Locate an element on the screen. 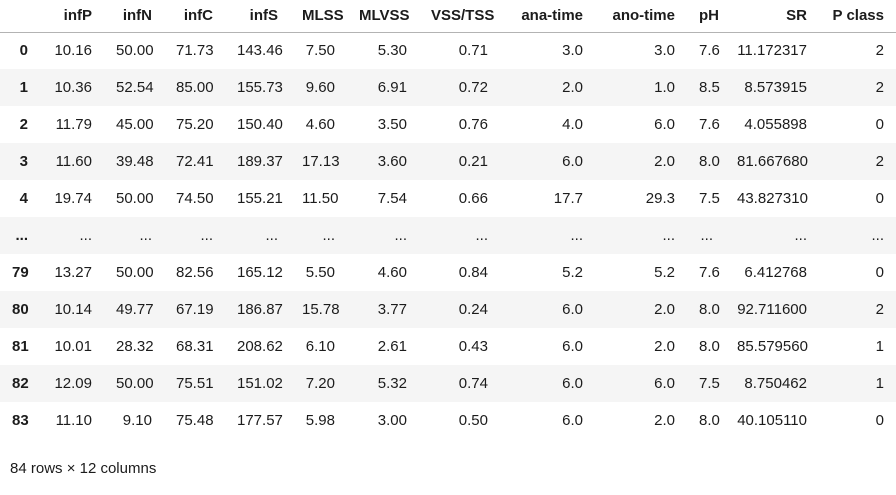  cell: 4.0 is located at coordinates (572, 124).